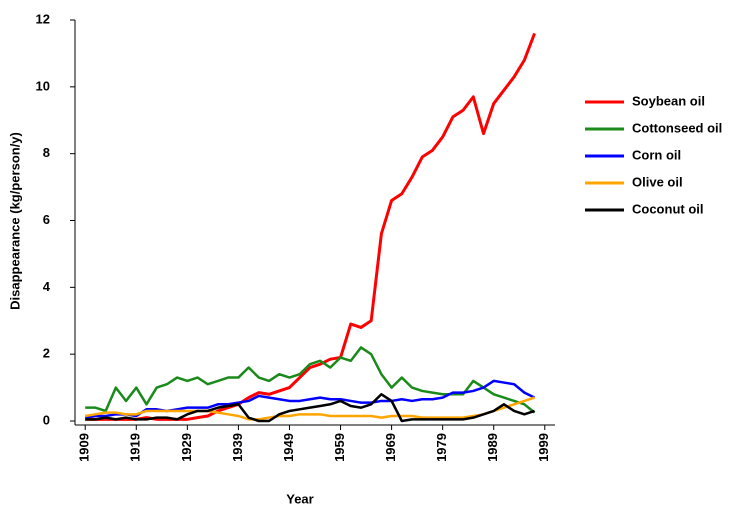 This screenshot has width=748, height=511. What do you see at coordinates (441, 447) in the screenshot?
I see `x-tick-label: 1979` at bounding box center [441, 447].